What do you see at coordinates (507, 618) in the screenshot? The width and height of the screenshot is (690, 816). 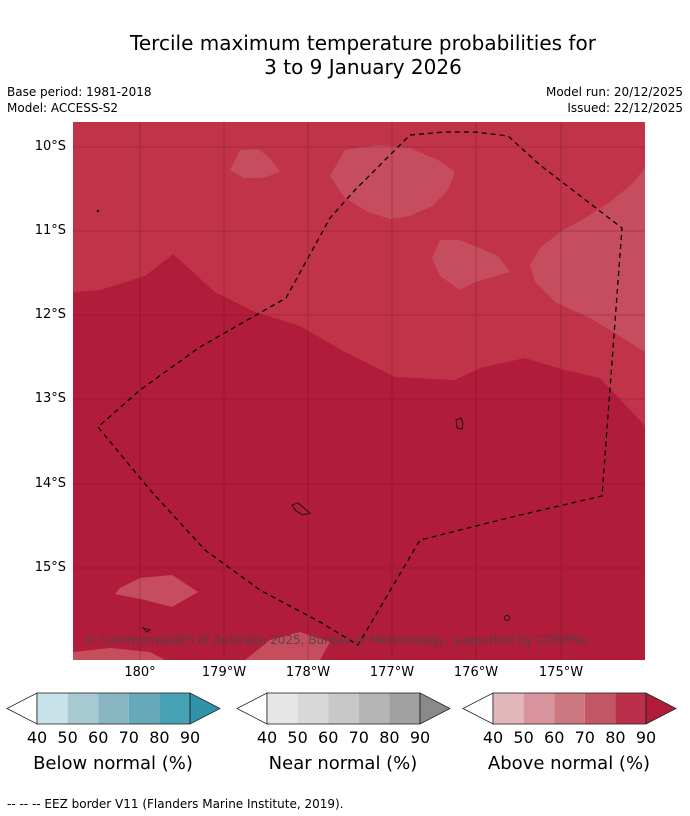 I see `island-c` at bounding box center [507, 618].